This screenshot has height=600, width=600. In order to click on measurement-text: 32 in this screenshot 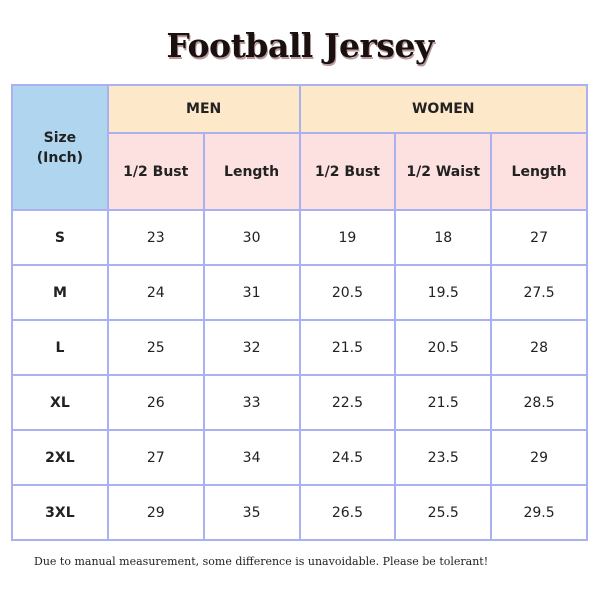, I will do `click(251, 347)`.